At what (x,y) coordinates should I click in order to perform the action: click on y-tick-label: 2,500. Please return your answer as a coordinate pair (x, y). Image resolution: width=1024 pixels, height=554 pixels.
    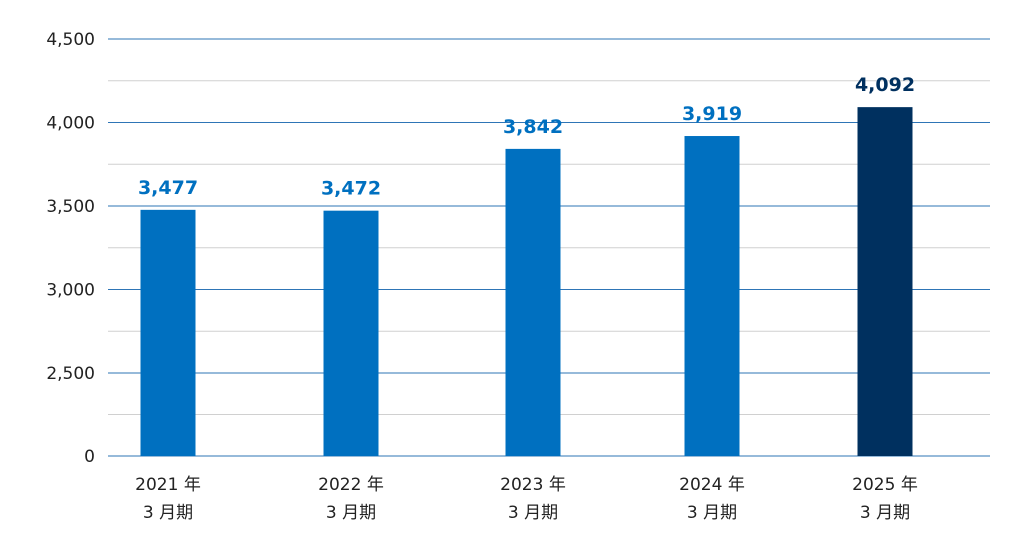
    Looking at the image, I should click on (70, 374).